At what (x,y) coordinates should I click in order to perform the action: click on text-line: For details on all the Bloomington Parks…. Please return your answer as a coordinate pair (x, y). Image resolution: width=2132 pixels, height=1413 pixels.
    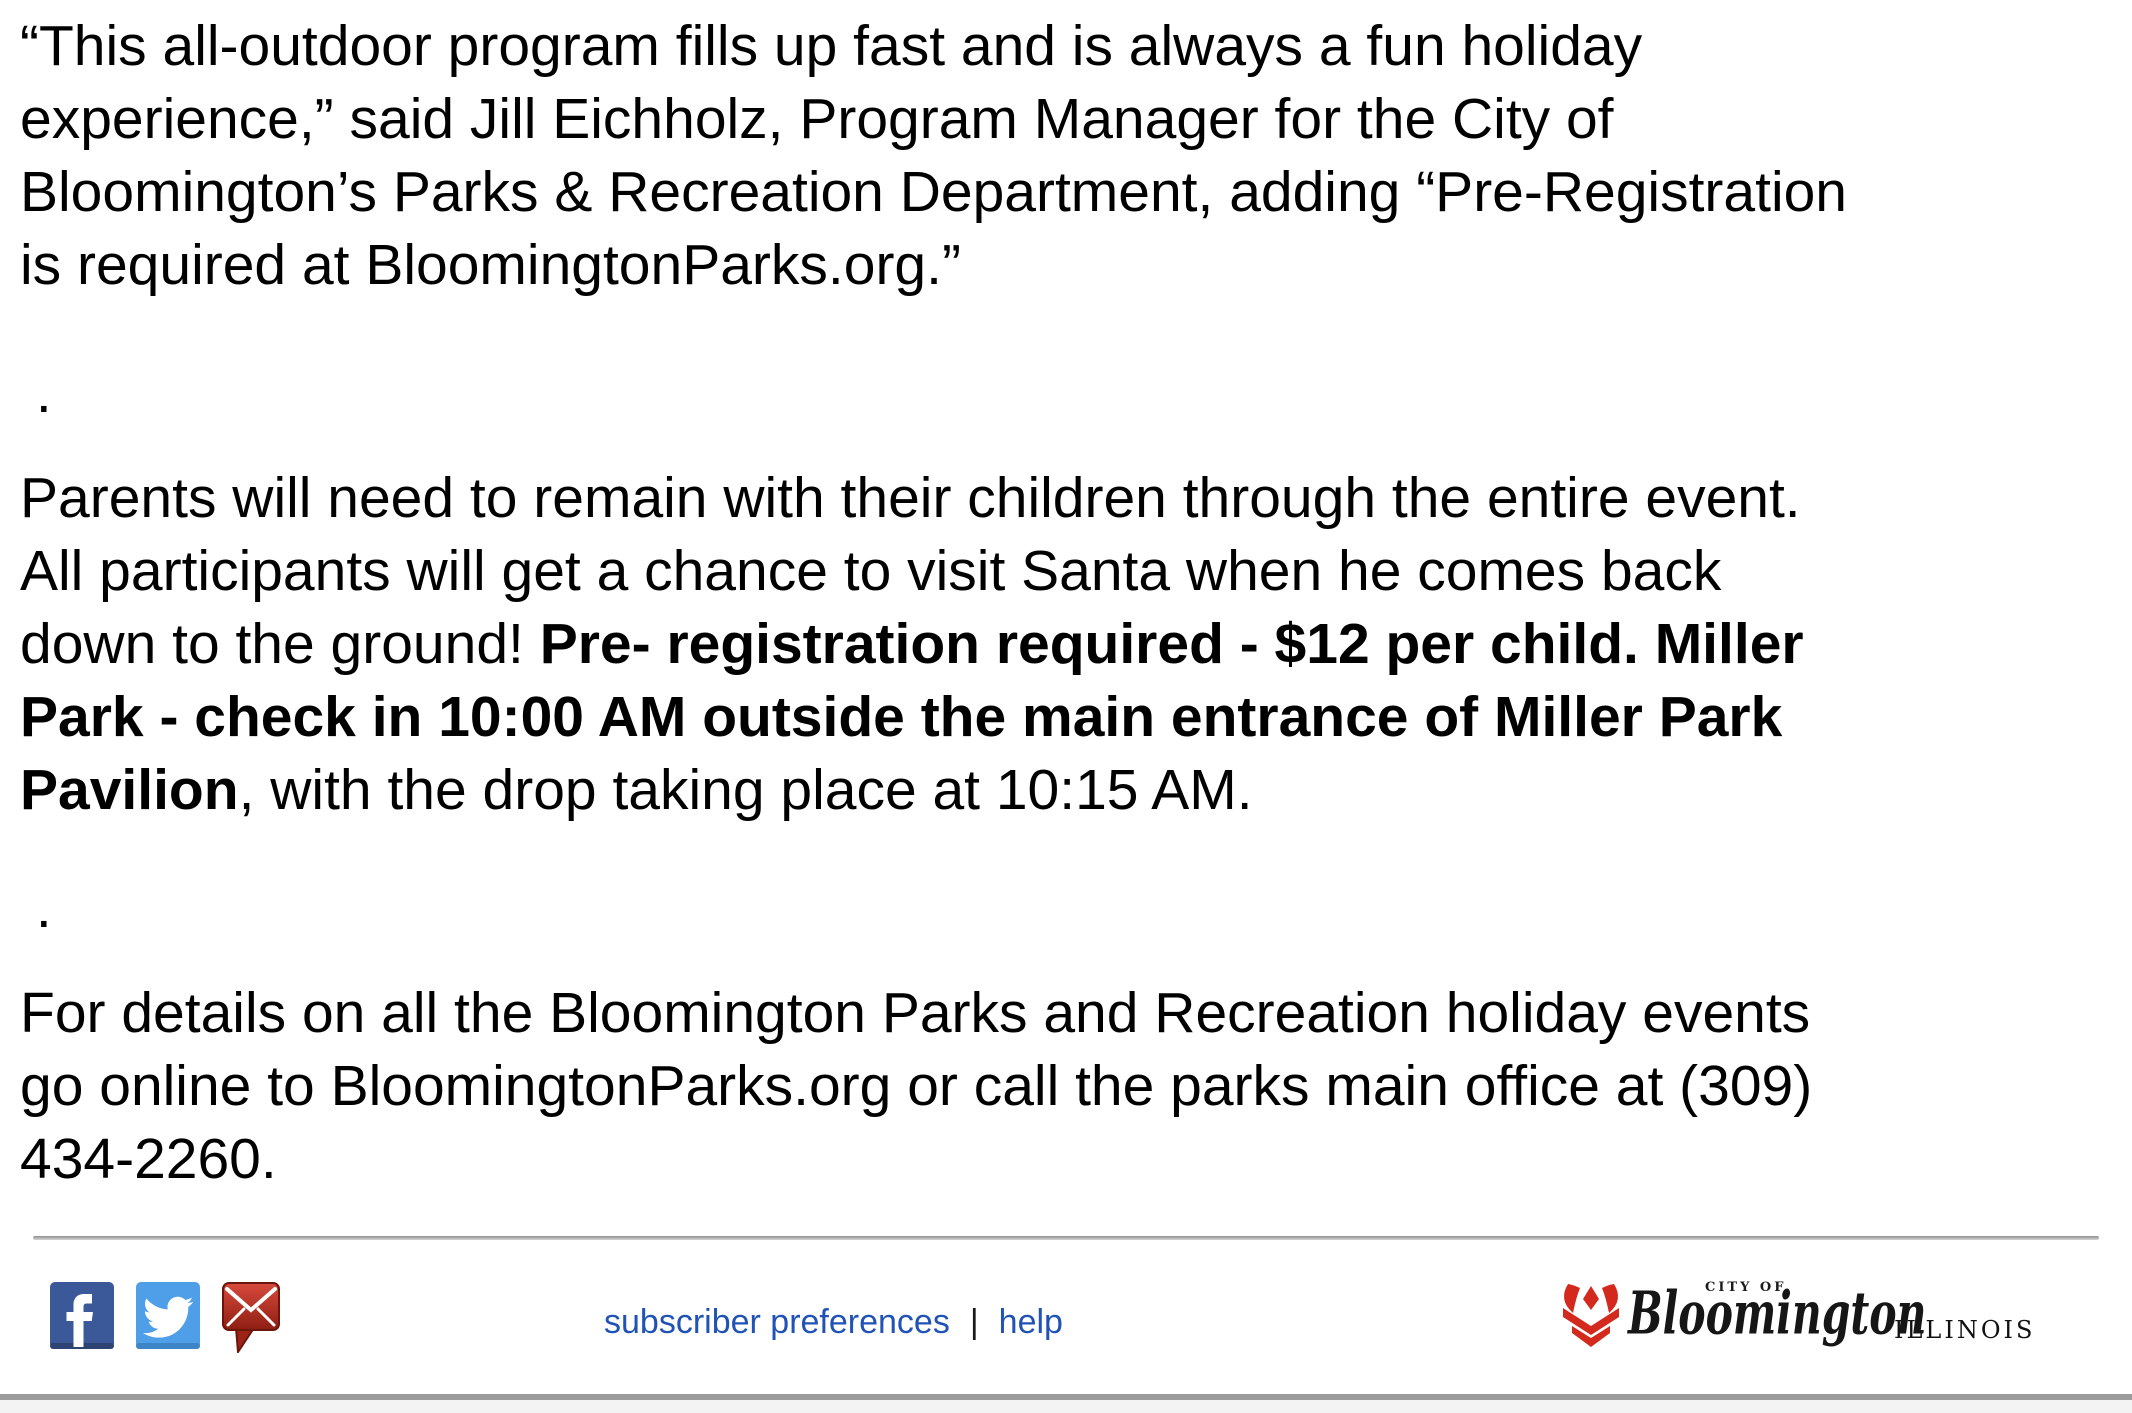
    Looking at the image, I should click on (916, 1013).